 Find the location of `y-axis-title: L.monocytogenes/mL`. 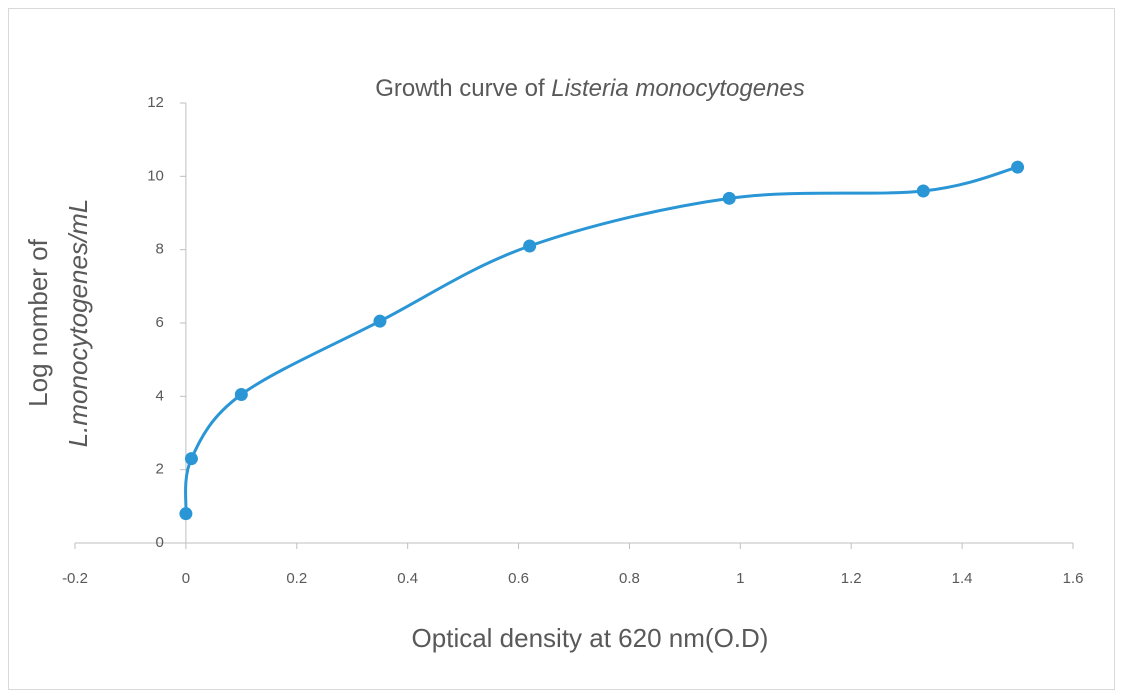

y-axis-title: L.monocytogenes/mL is located at coordinates (78, 323).